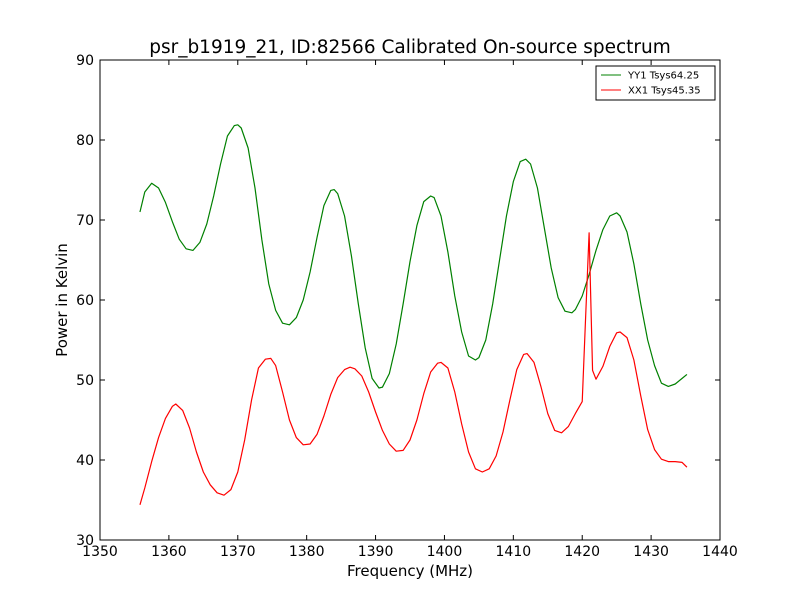  What do you see at coordinates (85, 221) in the screenshot?
I see `y-tick-label: 70` at bounding box center [85, 221].